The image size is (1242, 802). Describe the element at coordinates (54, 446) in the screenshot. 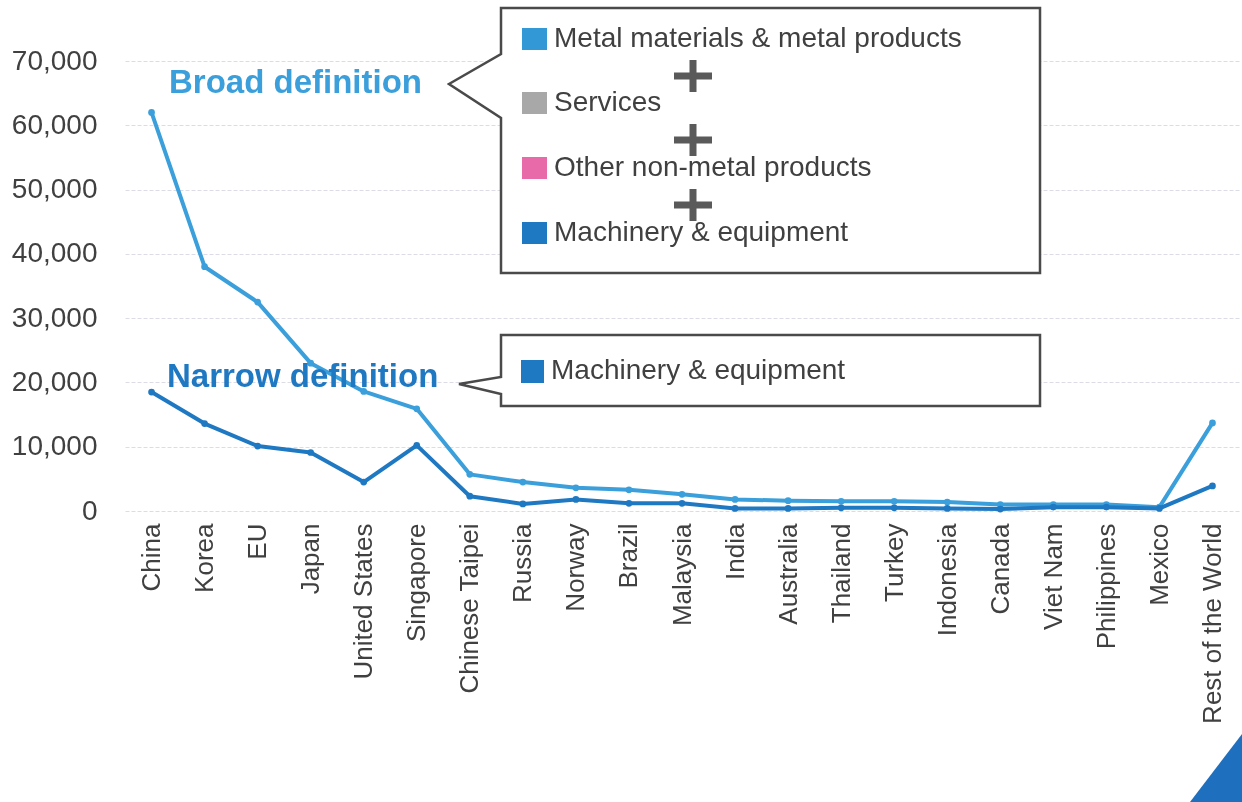

I see `y-tick-label: 10,000` at that location.